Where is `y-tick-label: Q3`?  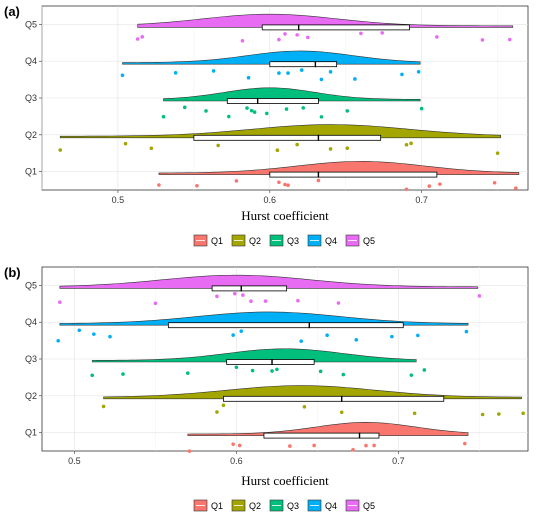 y-tick-label: Q3 is located at coordinates (31, 359).